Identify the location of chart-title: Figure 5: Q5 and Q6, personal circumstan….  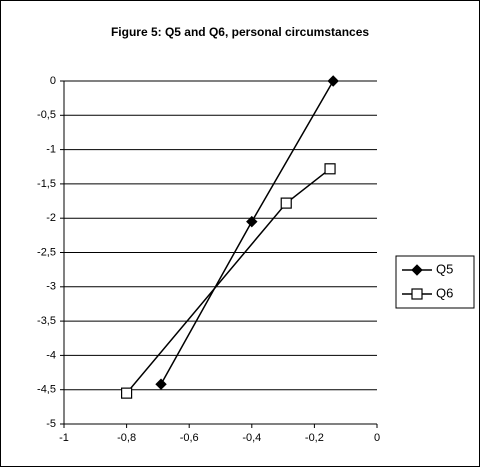
(240, 32).